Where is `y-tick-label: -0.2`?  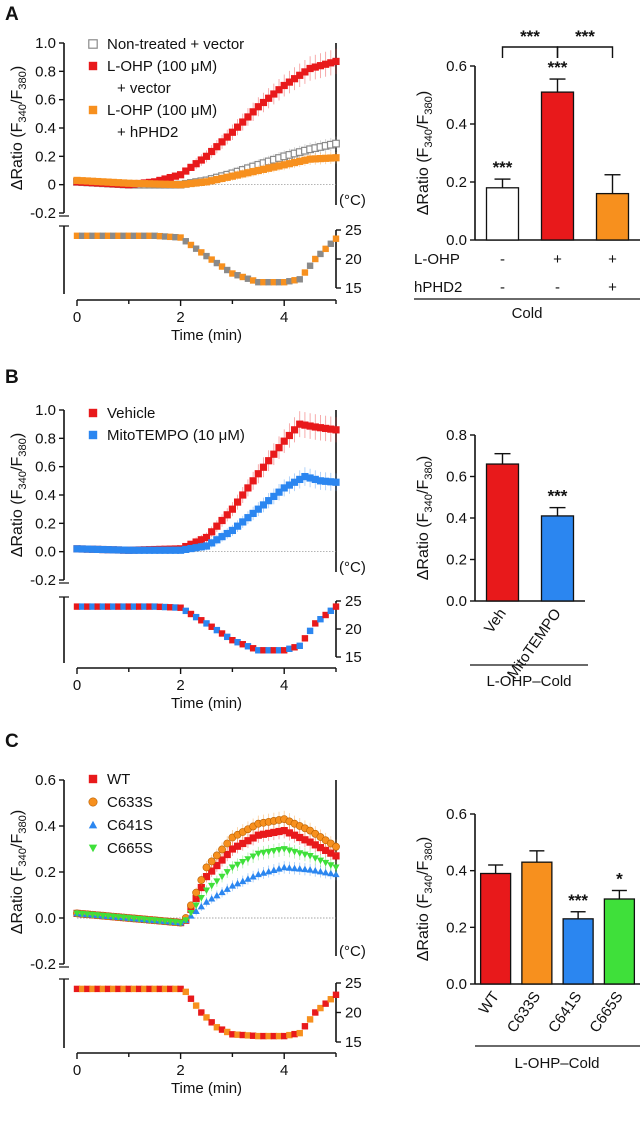 y-tick-label: -0.2 is located at coordinates (43, 213).